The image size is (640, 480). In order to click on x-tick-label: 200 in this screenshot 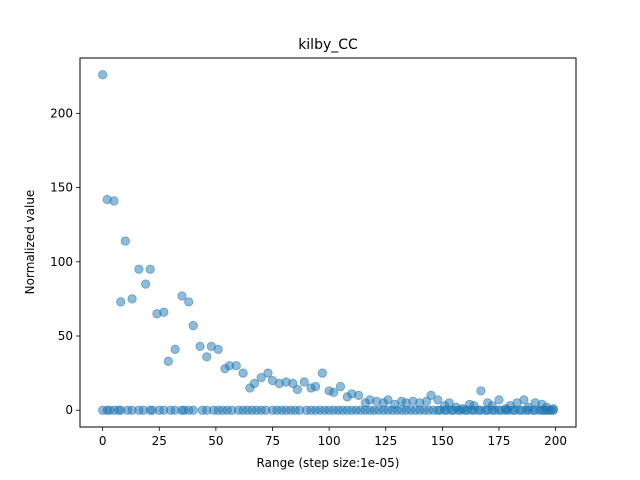, I will do `click(555, 441)`.